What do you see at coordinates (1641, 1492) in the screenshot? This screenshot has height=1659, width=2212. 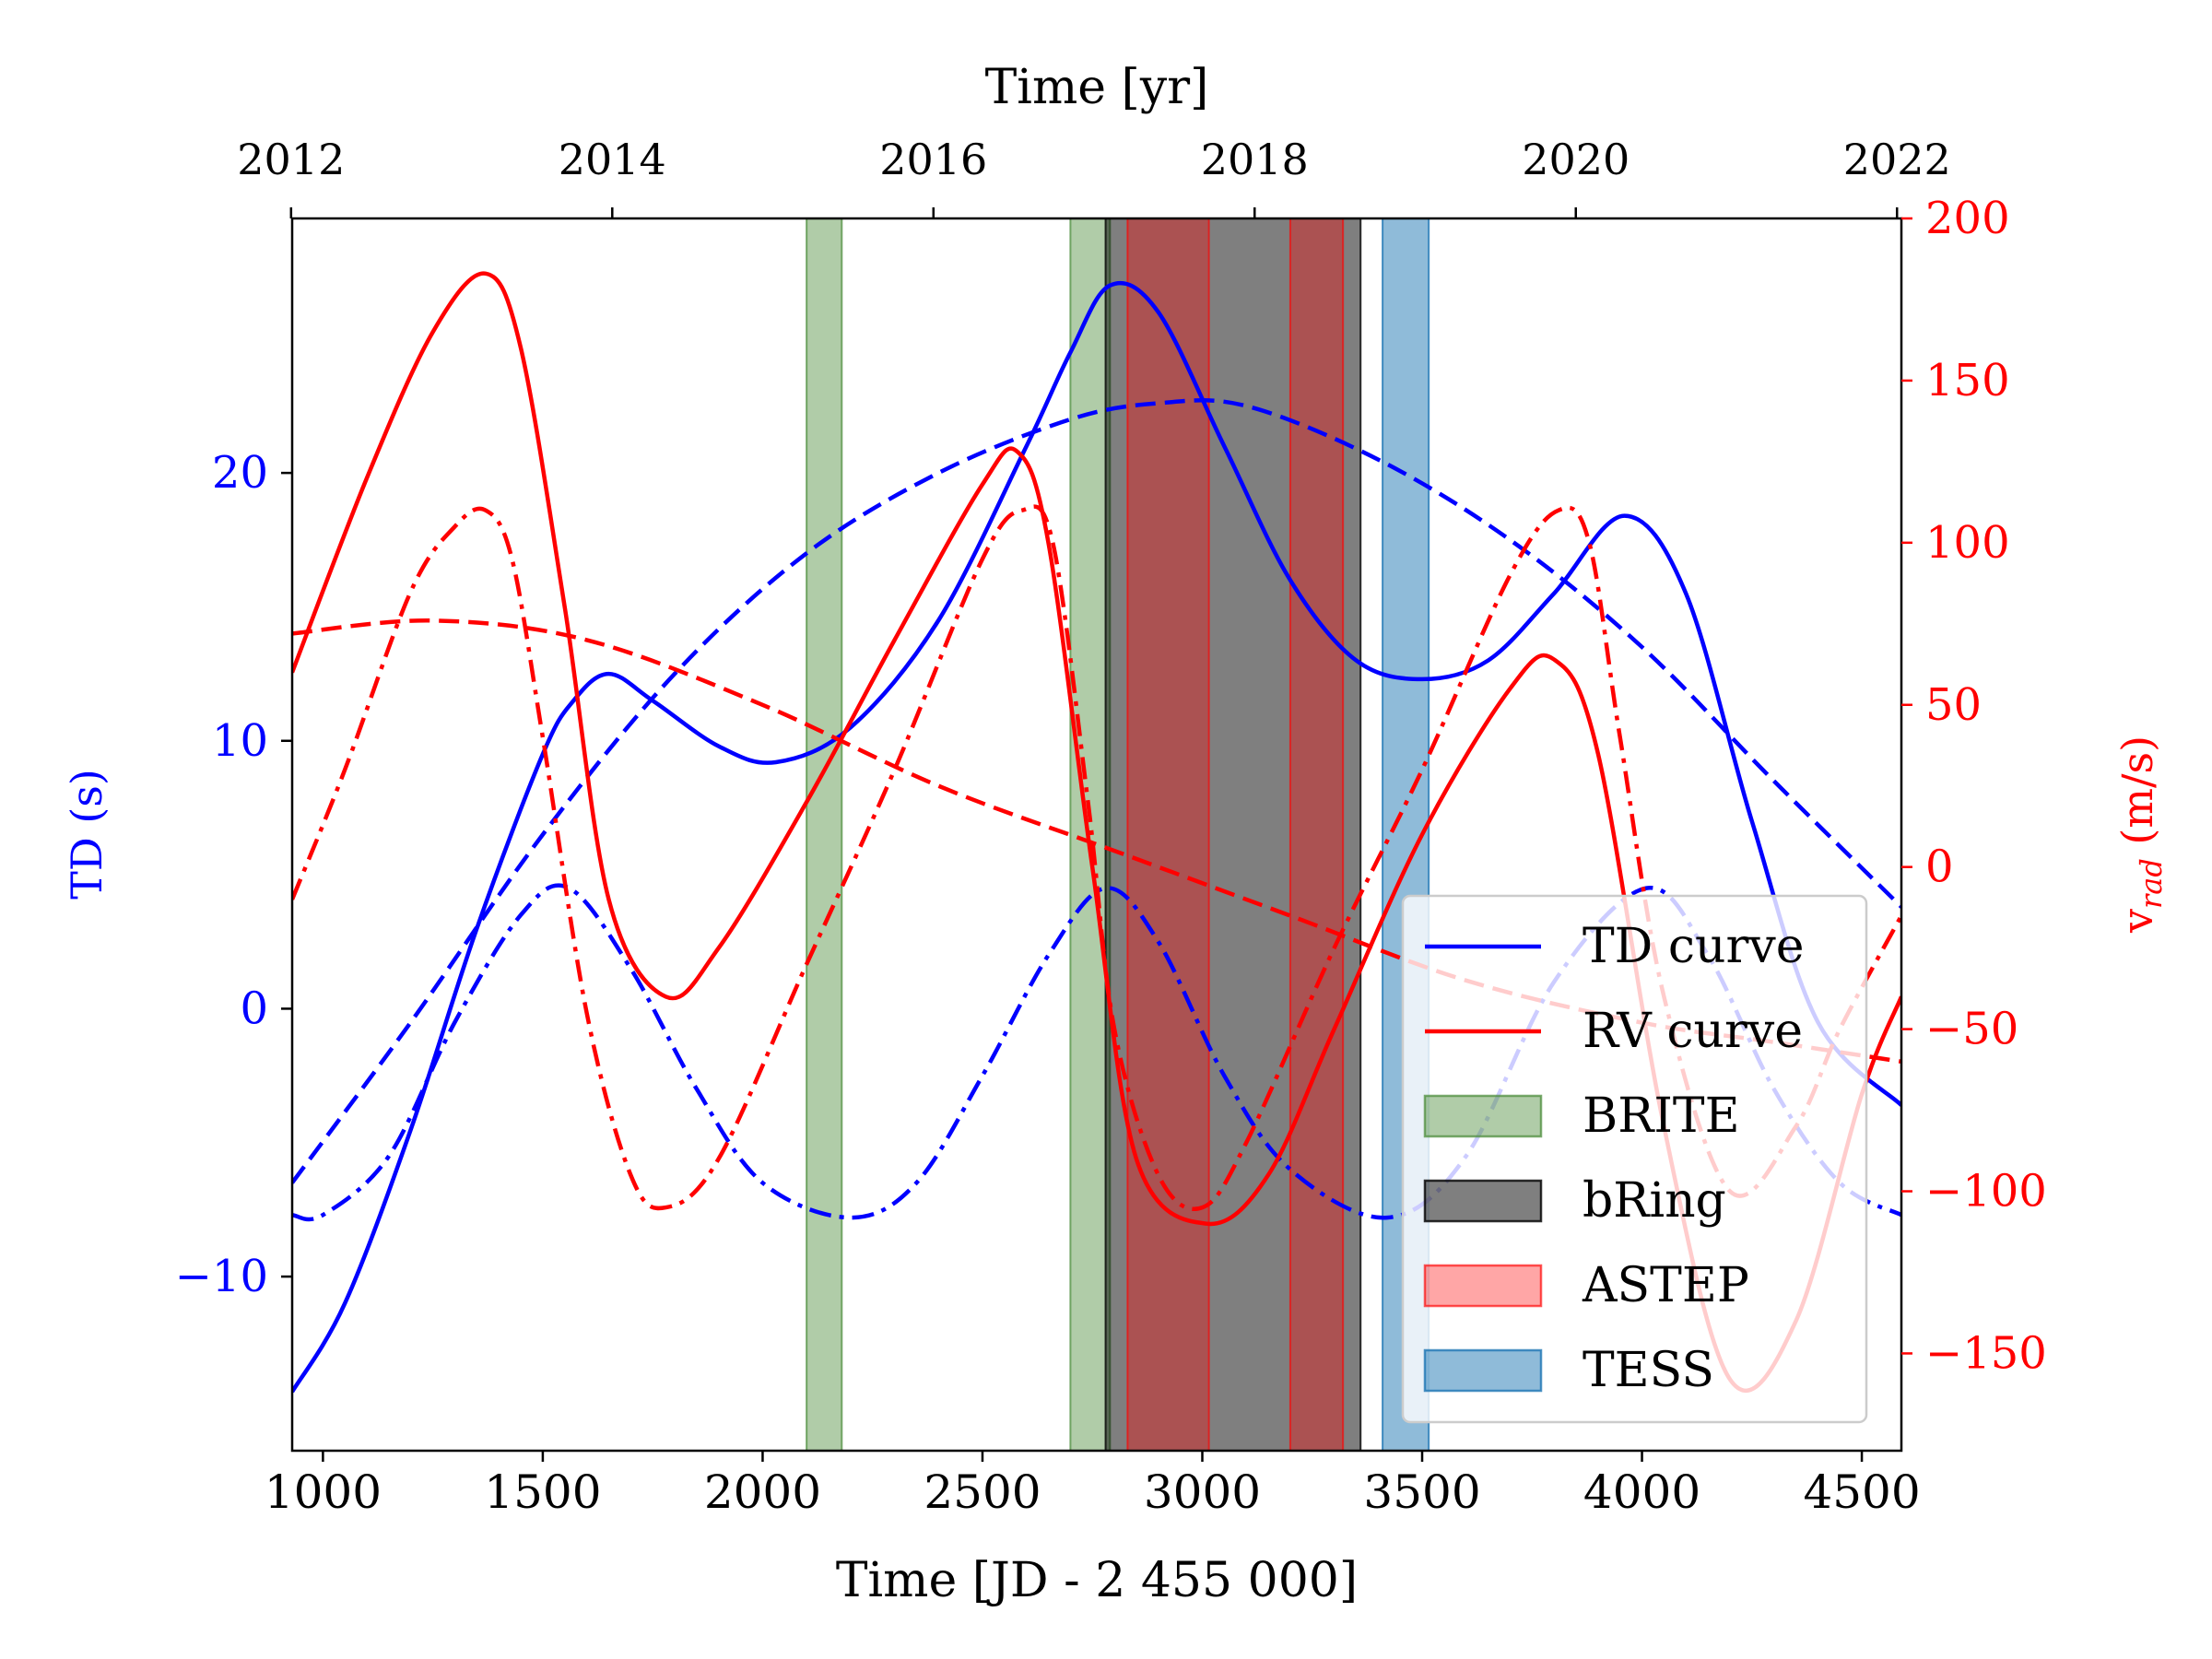 I see `x-tick-label: 4000` at bounding box center [1641, 1492].